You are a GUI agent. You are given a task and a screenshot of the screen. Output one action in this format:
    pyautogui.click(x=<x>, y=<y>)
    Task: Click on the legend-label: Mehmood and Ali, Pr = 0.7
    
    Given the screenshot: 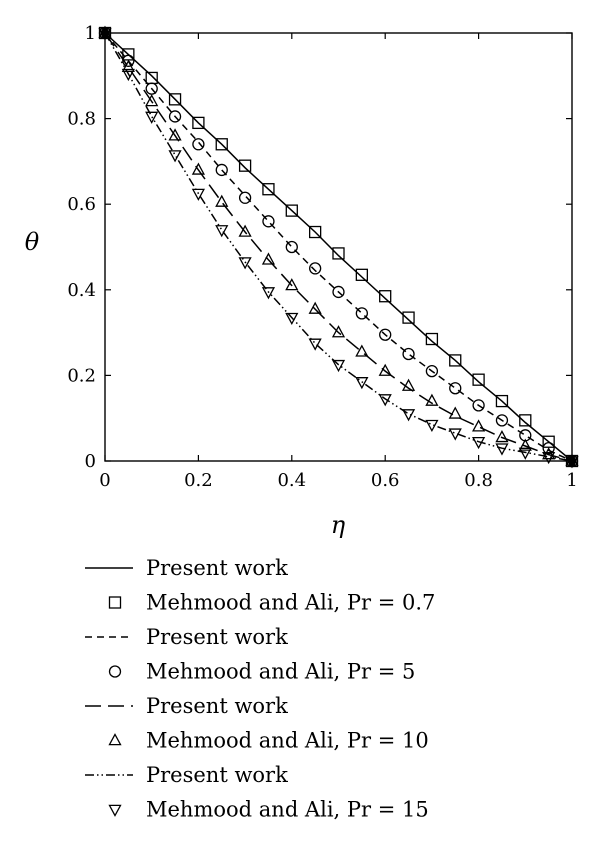 What is the action you would take?
    pyautogui.click(x=290, y=603)
    